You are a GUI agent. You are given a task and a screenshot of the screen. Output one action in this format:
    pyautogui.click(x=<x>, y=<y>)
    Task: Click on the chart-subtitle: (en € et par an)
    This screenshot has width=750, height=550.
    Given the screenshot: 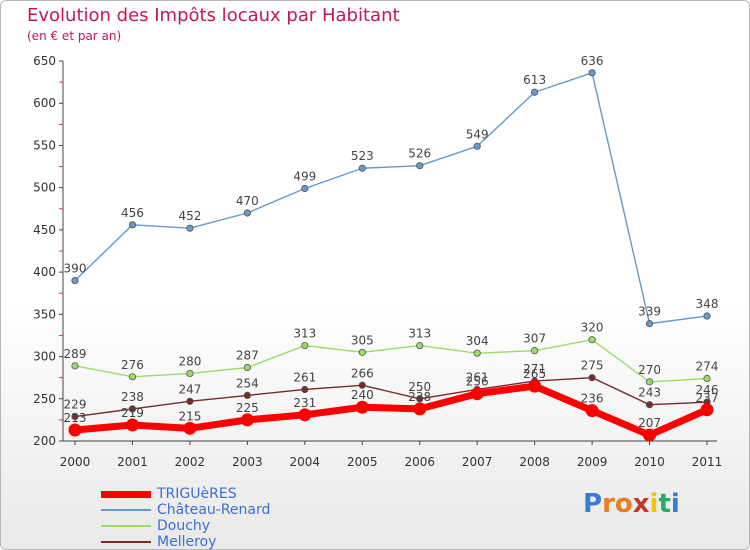 What is the action you would take?
    pyautogui.click(x=74, y=36)
    